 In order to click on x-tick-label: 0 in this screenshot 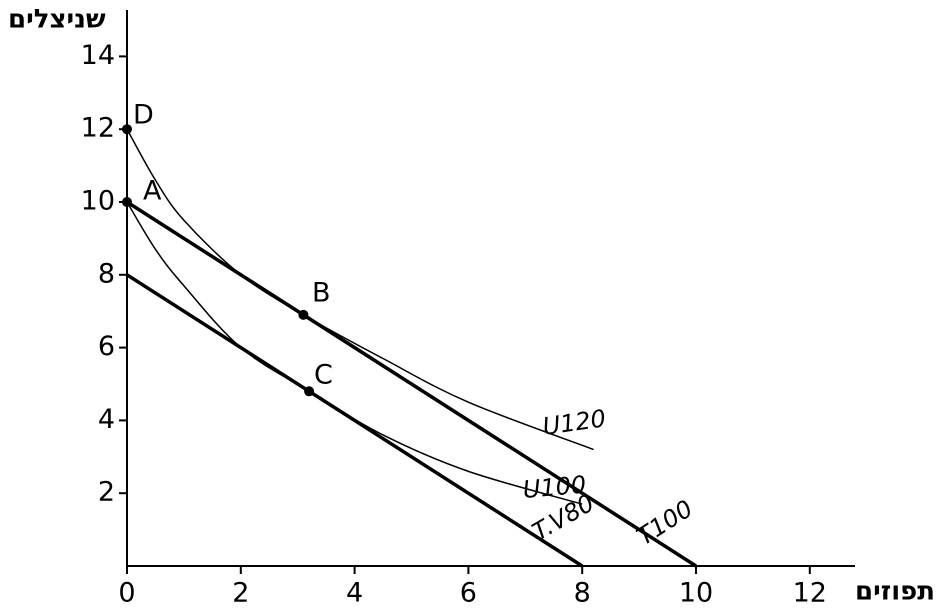, I will do `click(126, 593)`.